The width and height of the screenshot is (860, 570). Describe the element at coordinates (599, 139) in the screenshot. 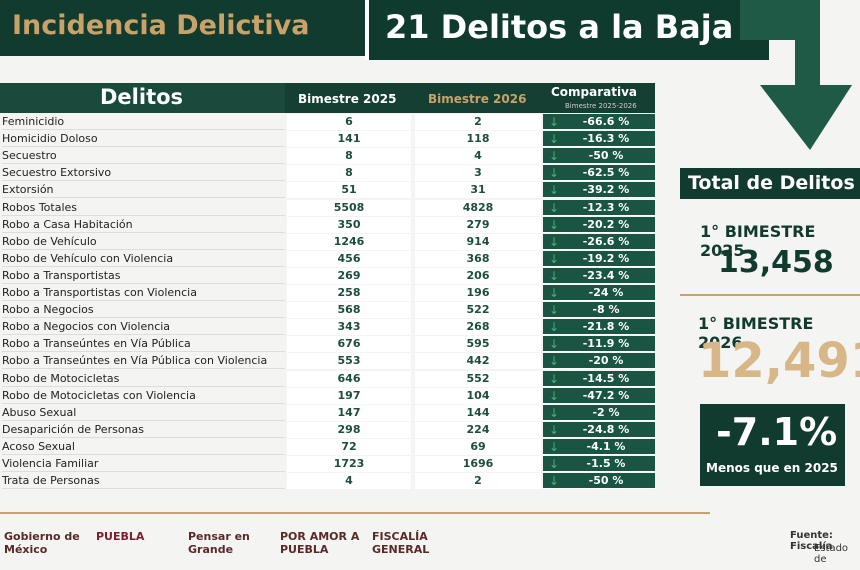

I see `comparativa: -16.3 %` at that location.